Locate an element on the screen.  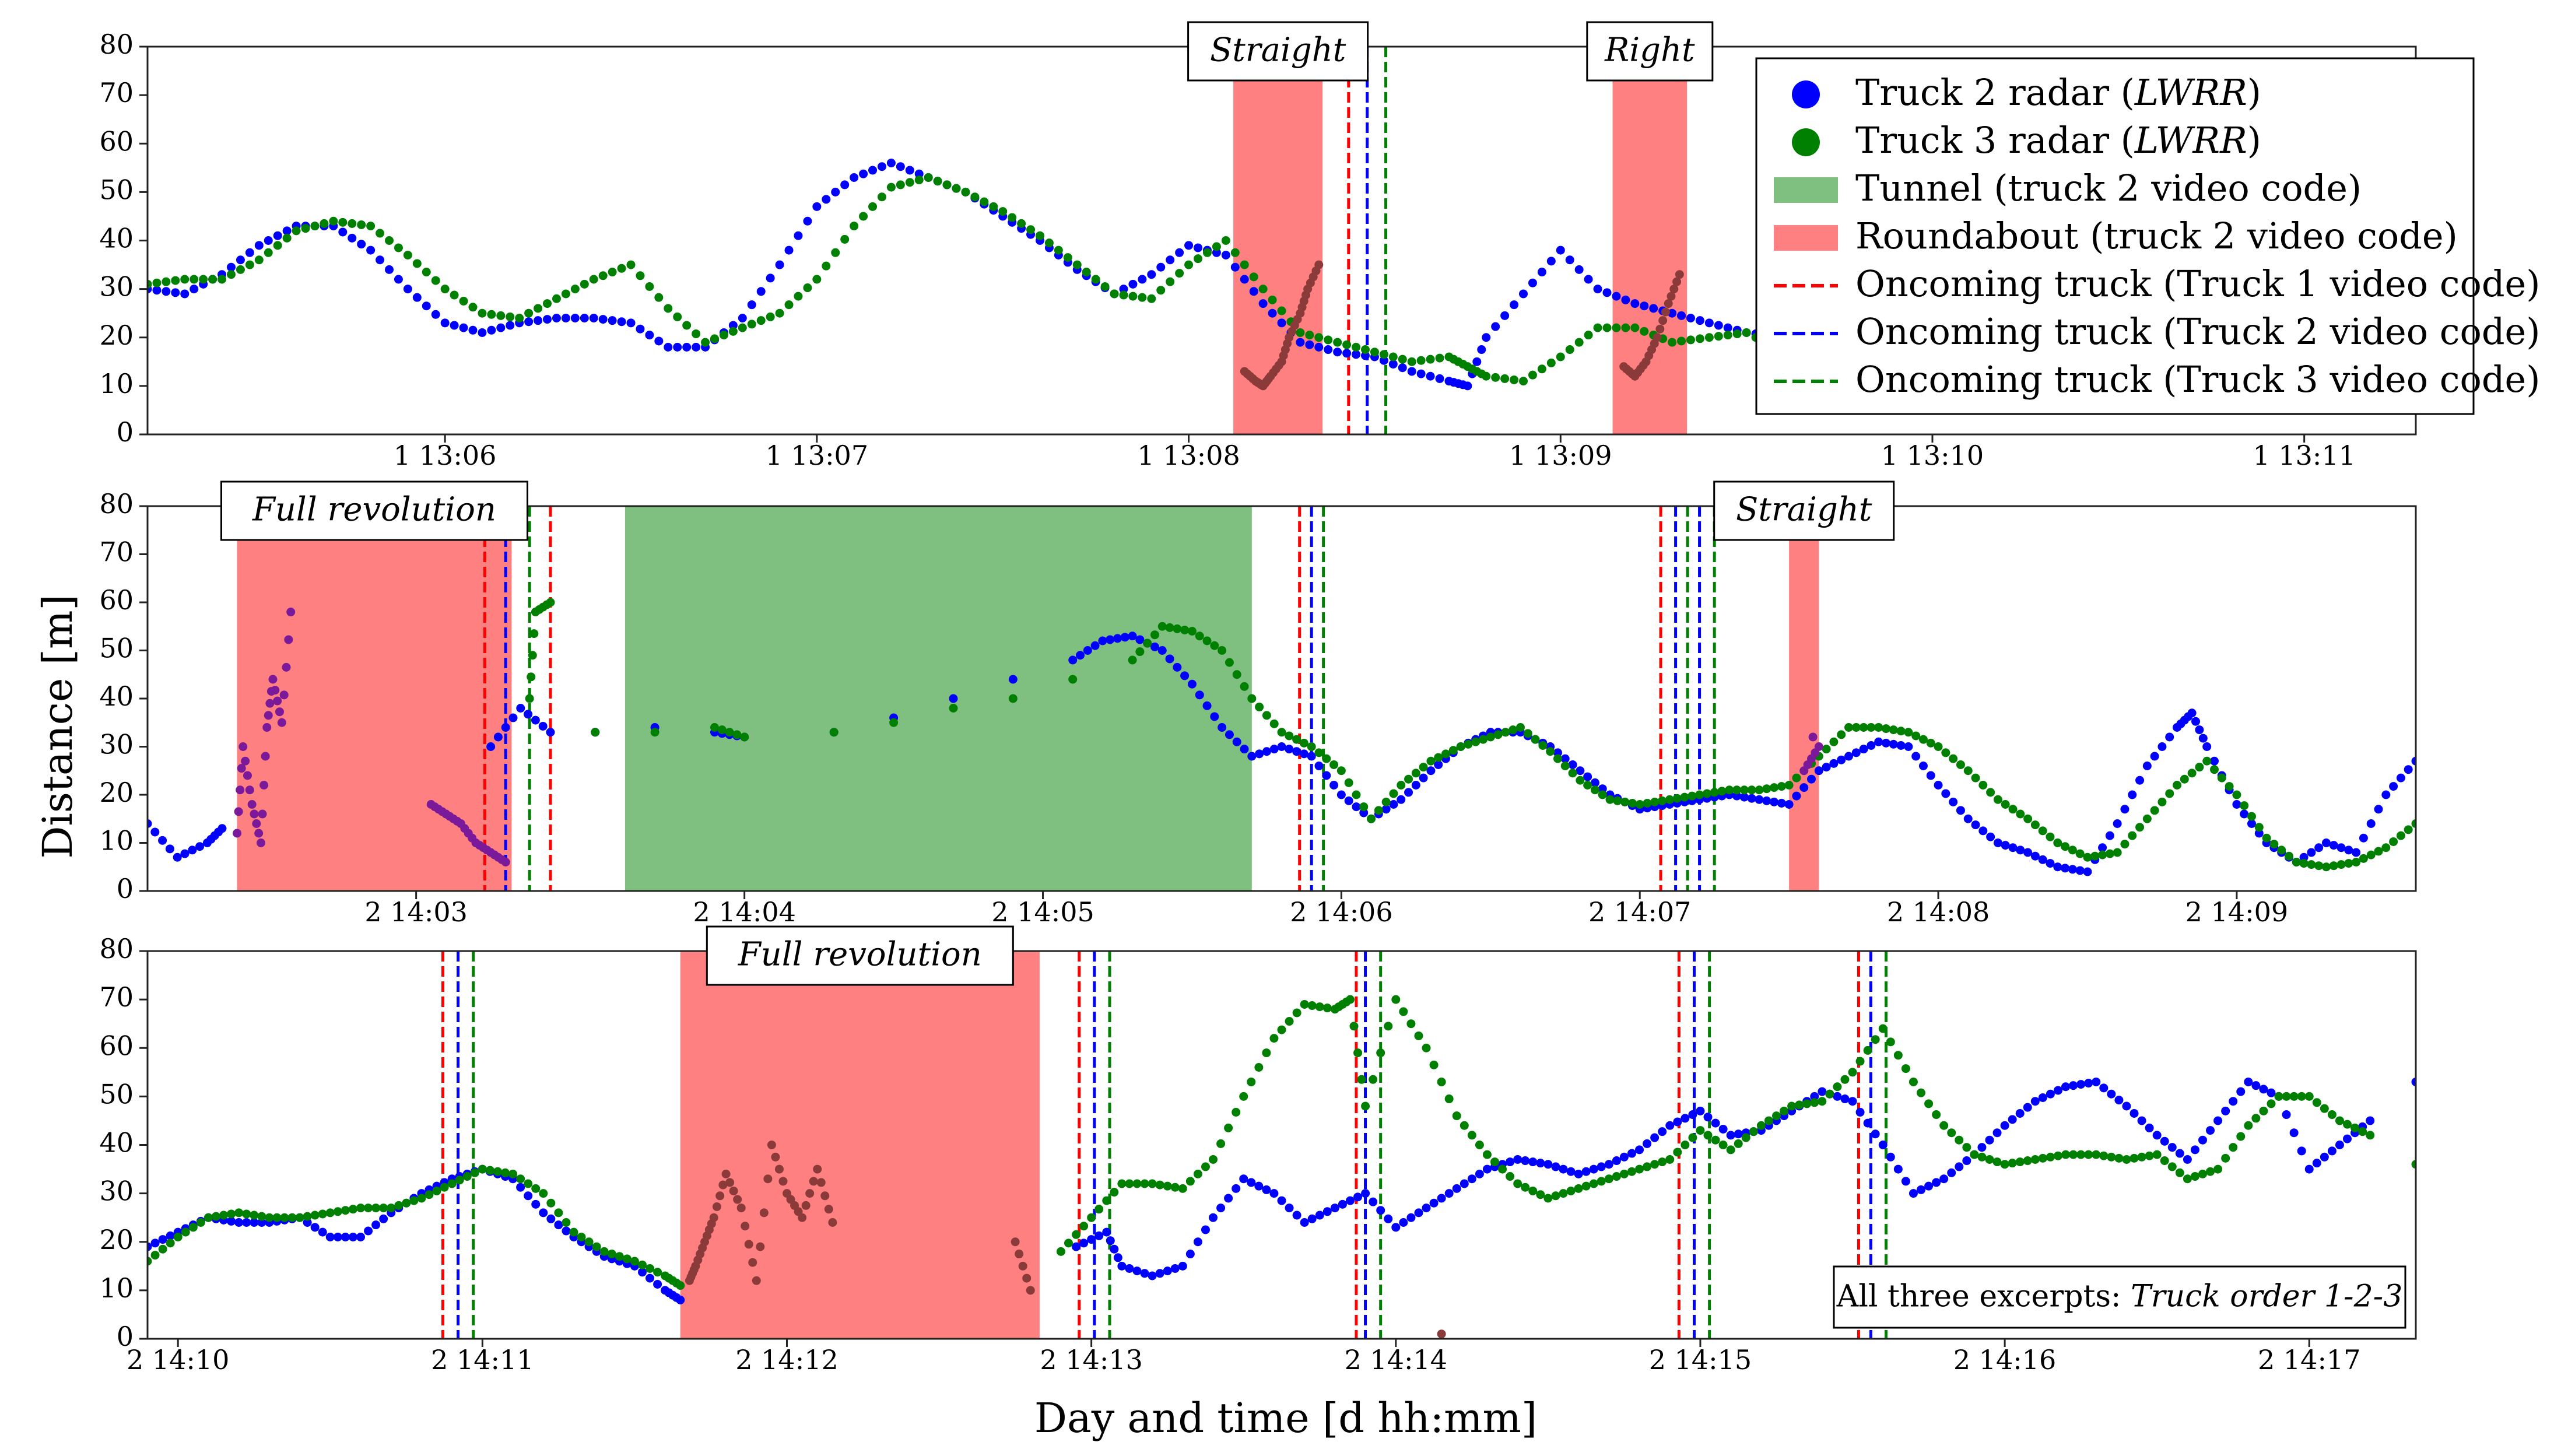
note-frame is located at coordinates (2119, 1297).